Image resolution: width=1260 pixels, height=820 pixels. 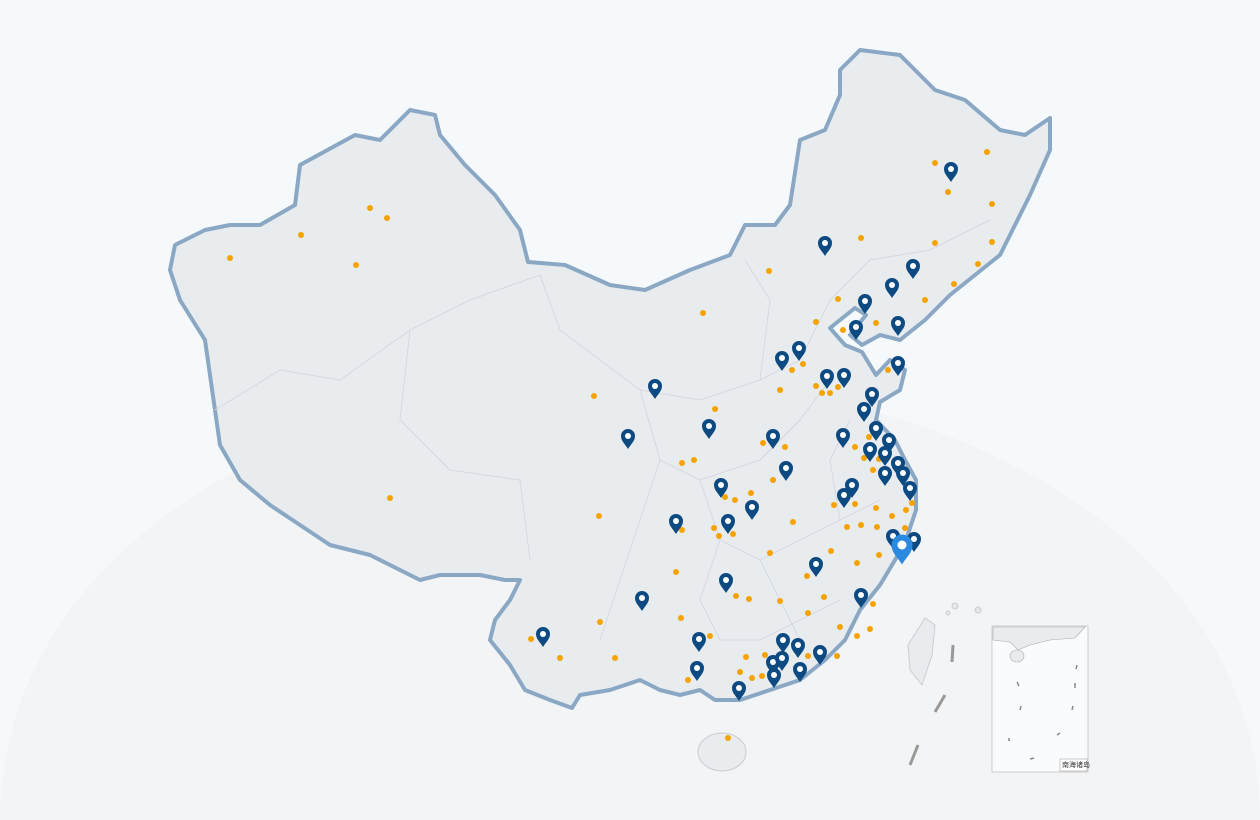 What do you see at coordinates (931, 705) in the screenshot?
I see `sea-boundary-dashes` at bounding box center [931, 705].